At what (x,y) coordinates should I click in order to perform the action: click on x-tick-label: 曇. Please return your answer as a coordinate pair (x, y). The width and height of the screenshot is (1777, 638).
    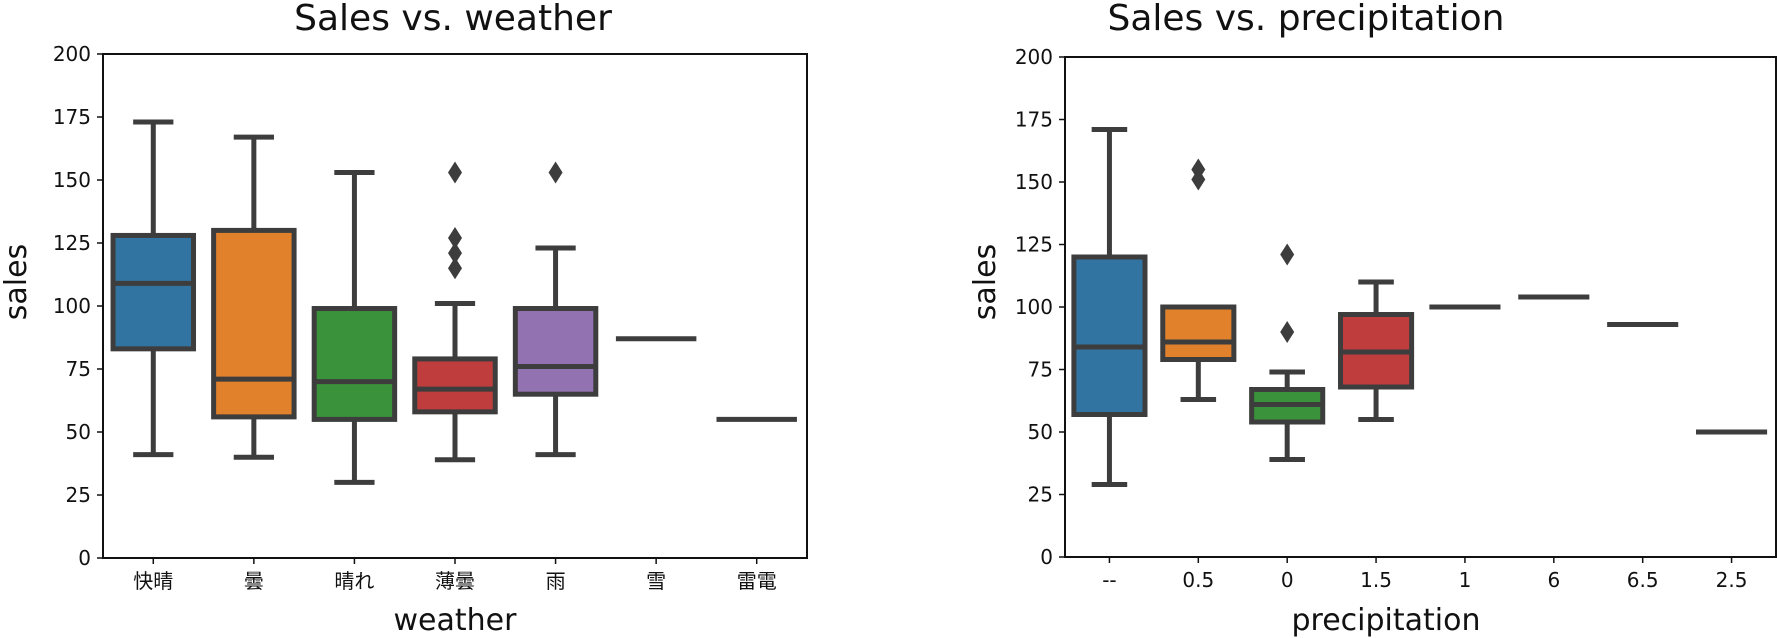
    Looking at the image, I should click on (254, 581).